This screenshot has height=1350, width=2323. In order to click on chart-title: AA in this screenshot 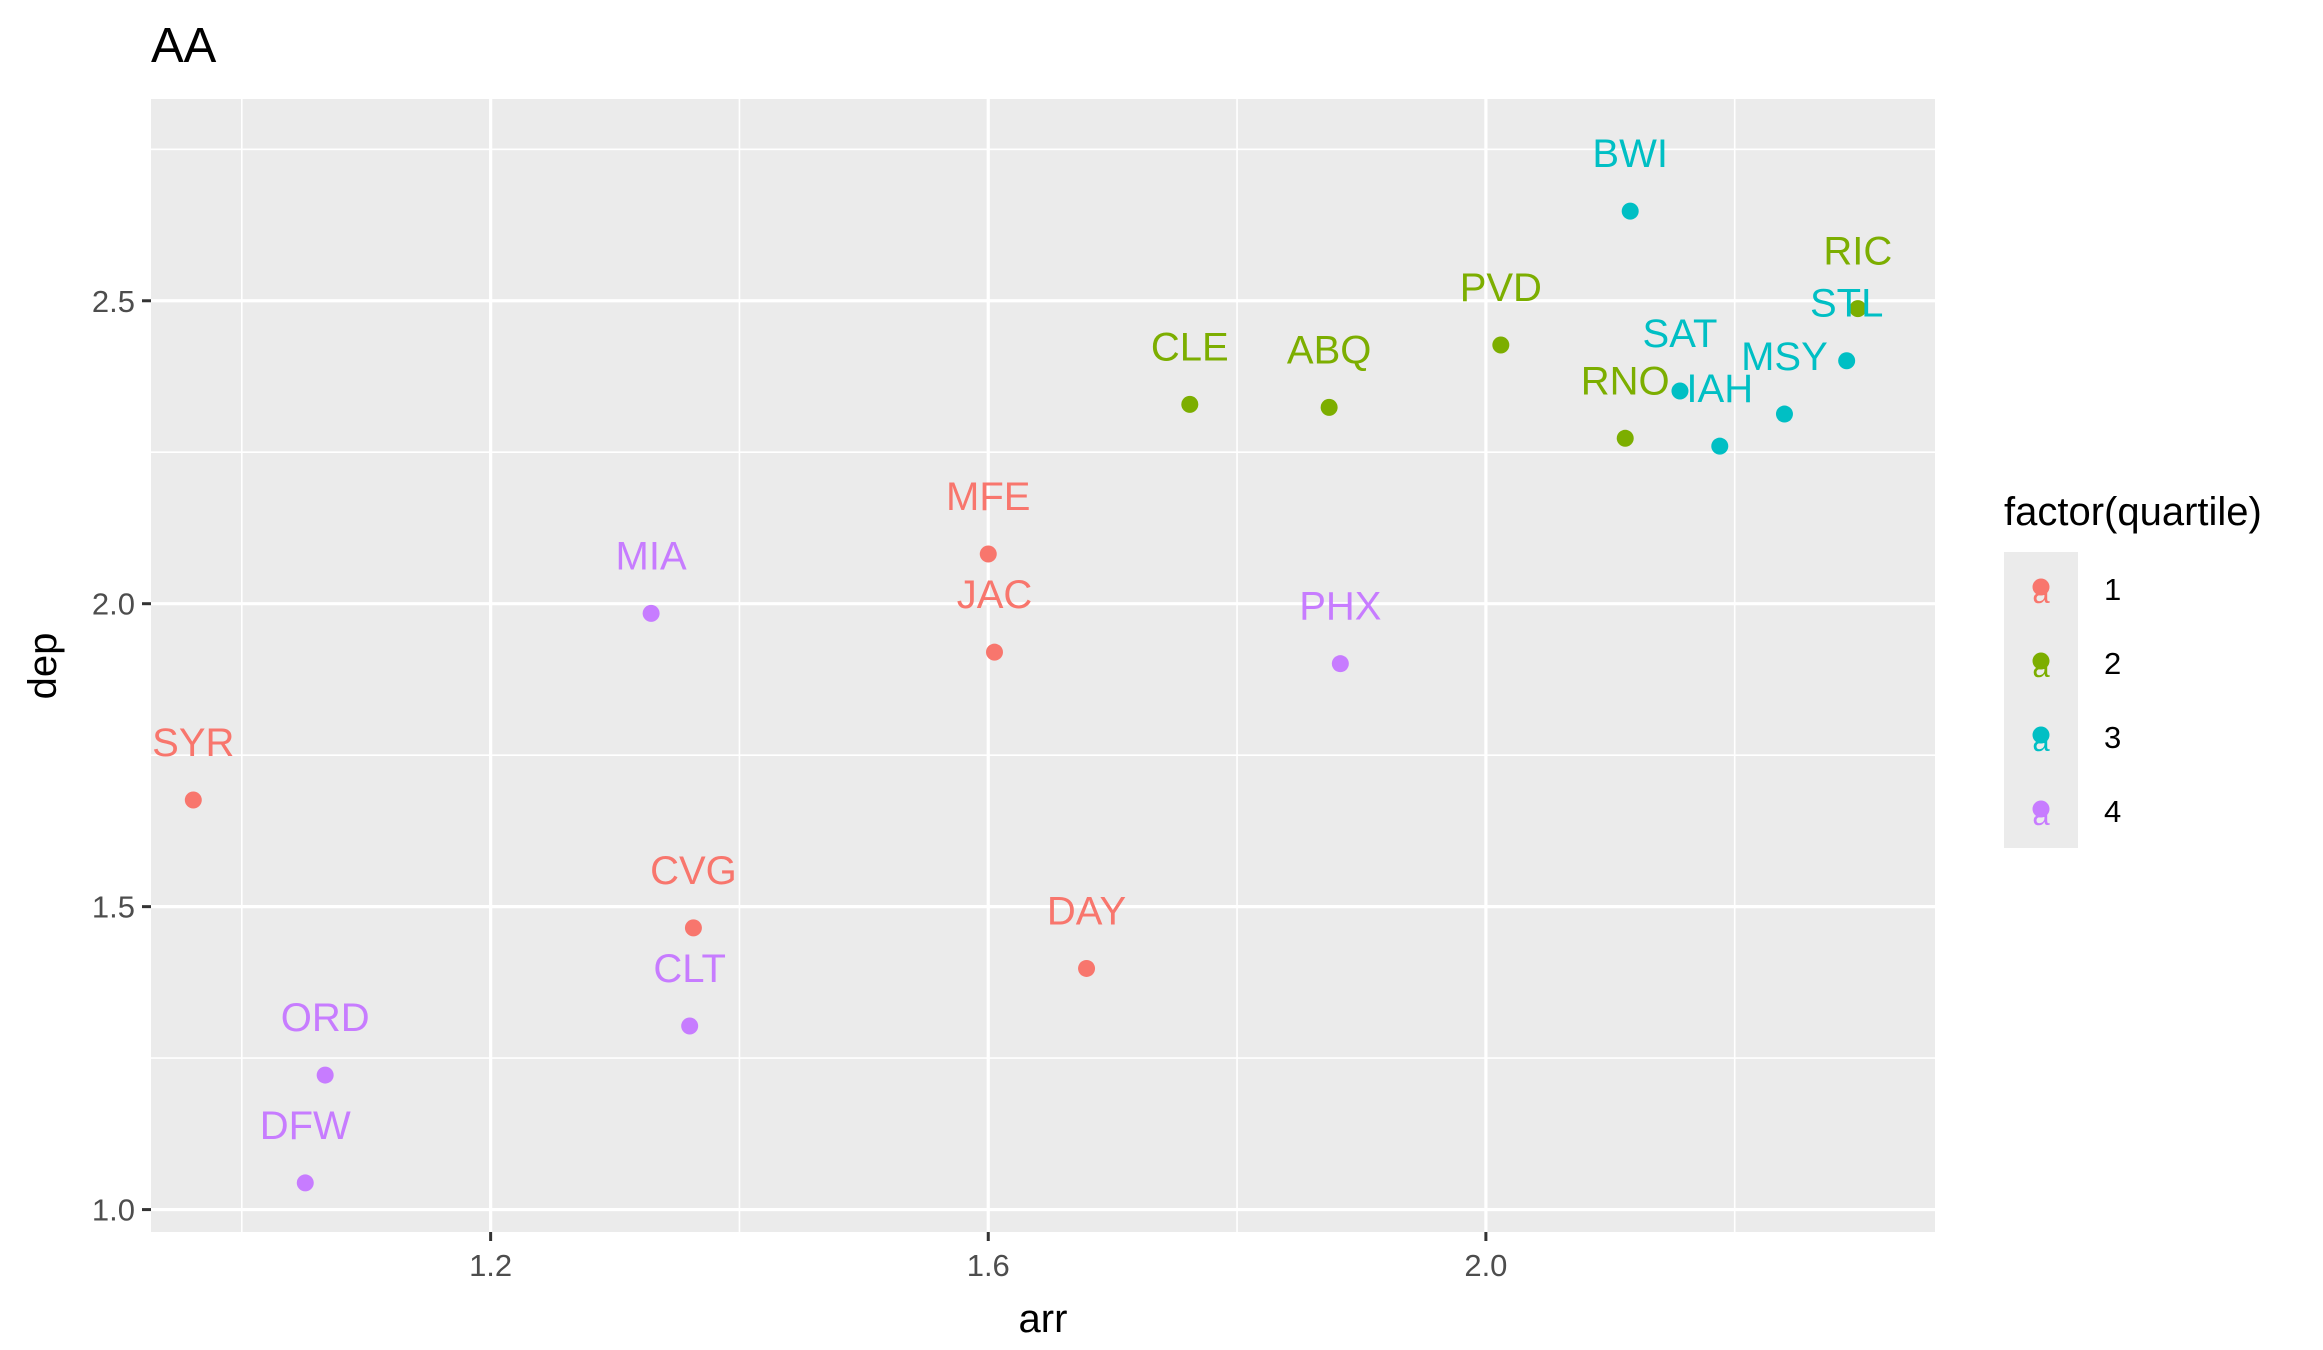, I will do `click(184, 46)`.